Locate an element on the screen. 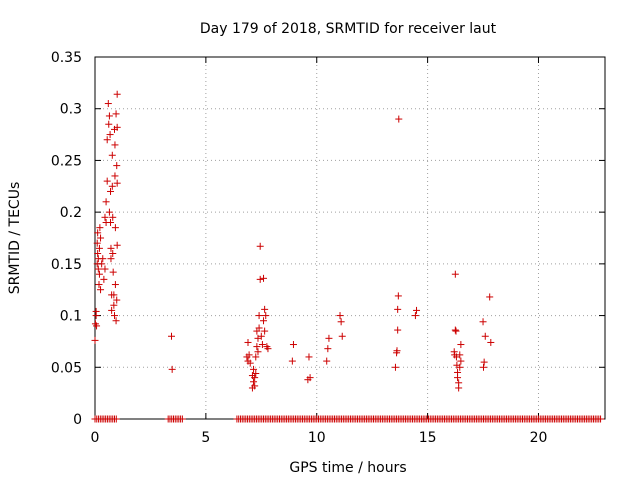 This screenshot has height=480, width=640. y-tick-label: 0.05 is located at coordinates (66, 368).